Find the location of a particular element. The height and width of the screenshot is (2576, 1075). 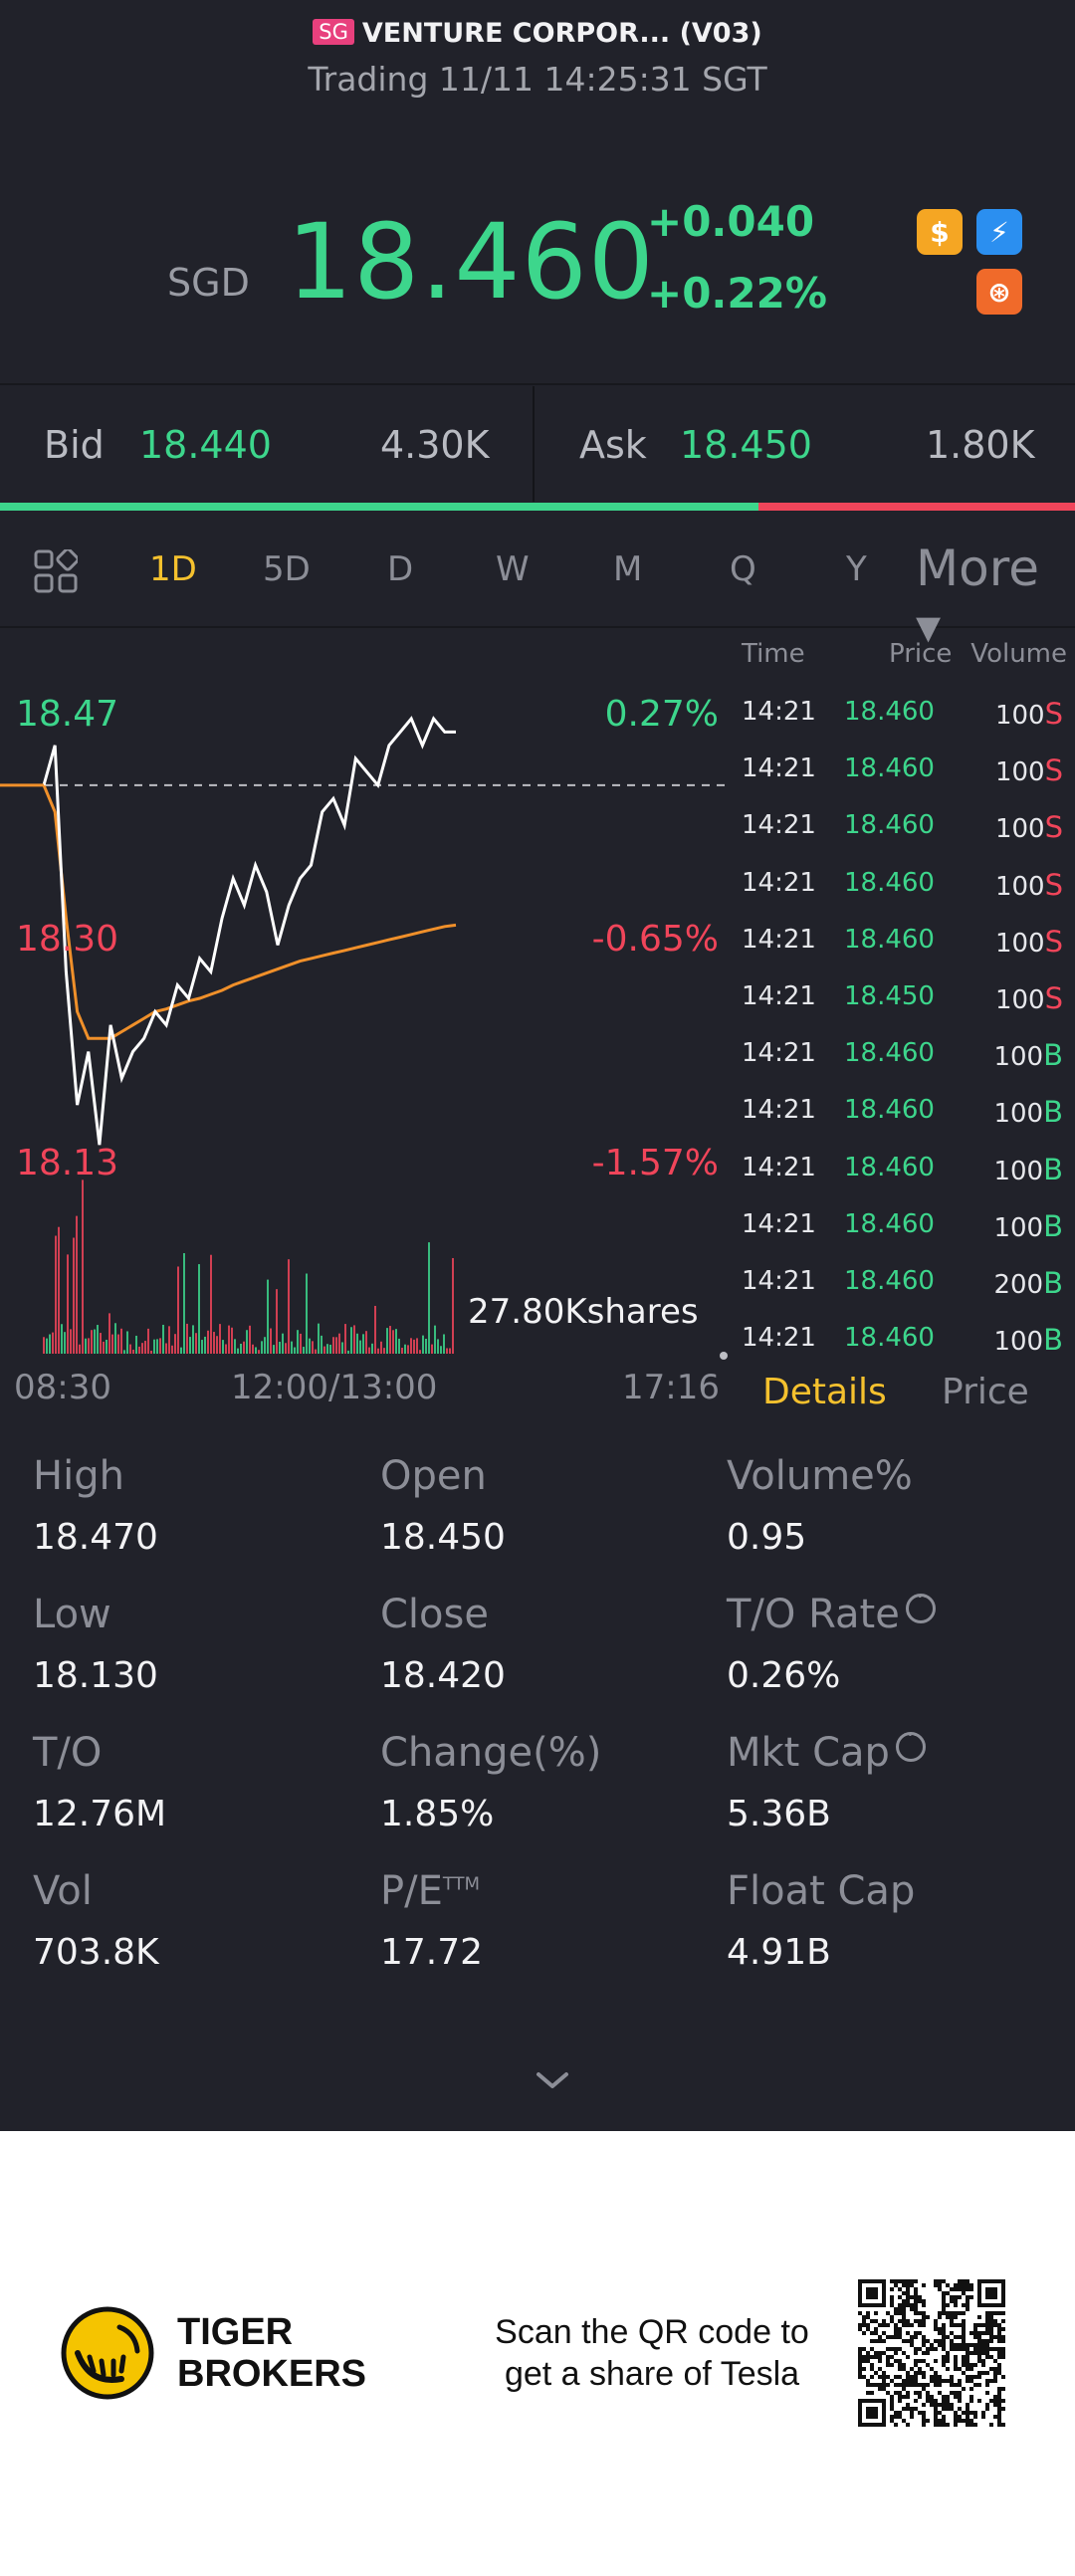

stock-title: SG VENTURE CORPOR... (V03) is located at coordinates (537, 33).